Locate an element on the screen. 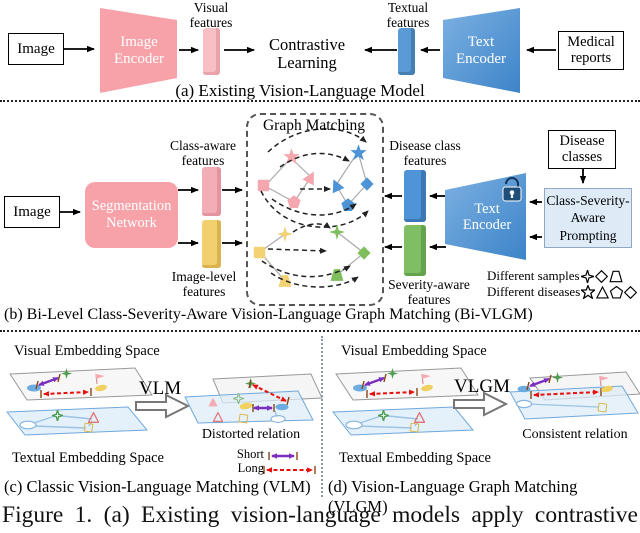 The height and width of the screenshot is (533, 640). text-encoder-shape-a is located at coordinates (481, 50).